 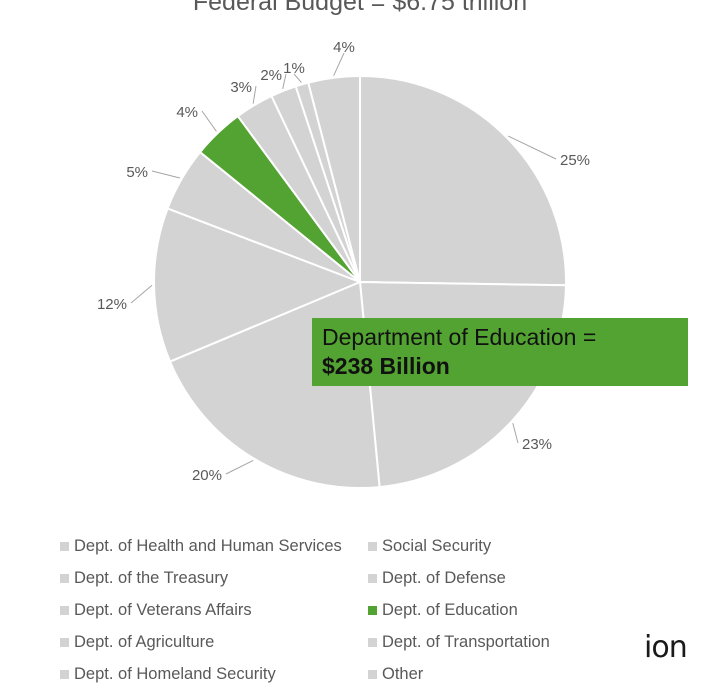 I want to click on pie-slice-other, so click(x=334, y=178).